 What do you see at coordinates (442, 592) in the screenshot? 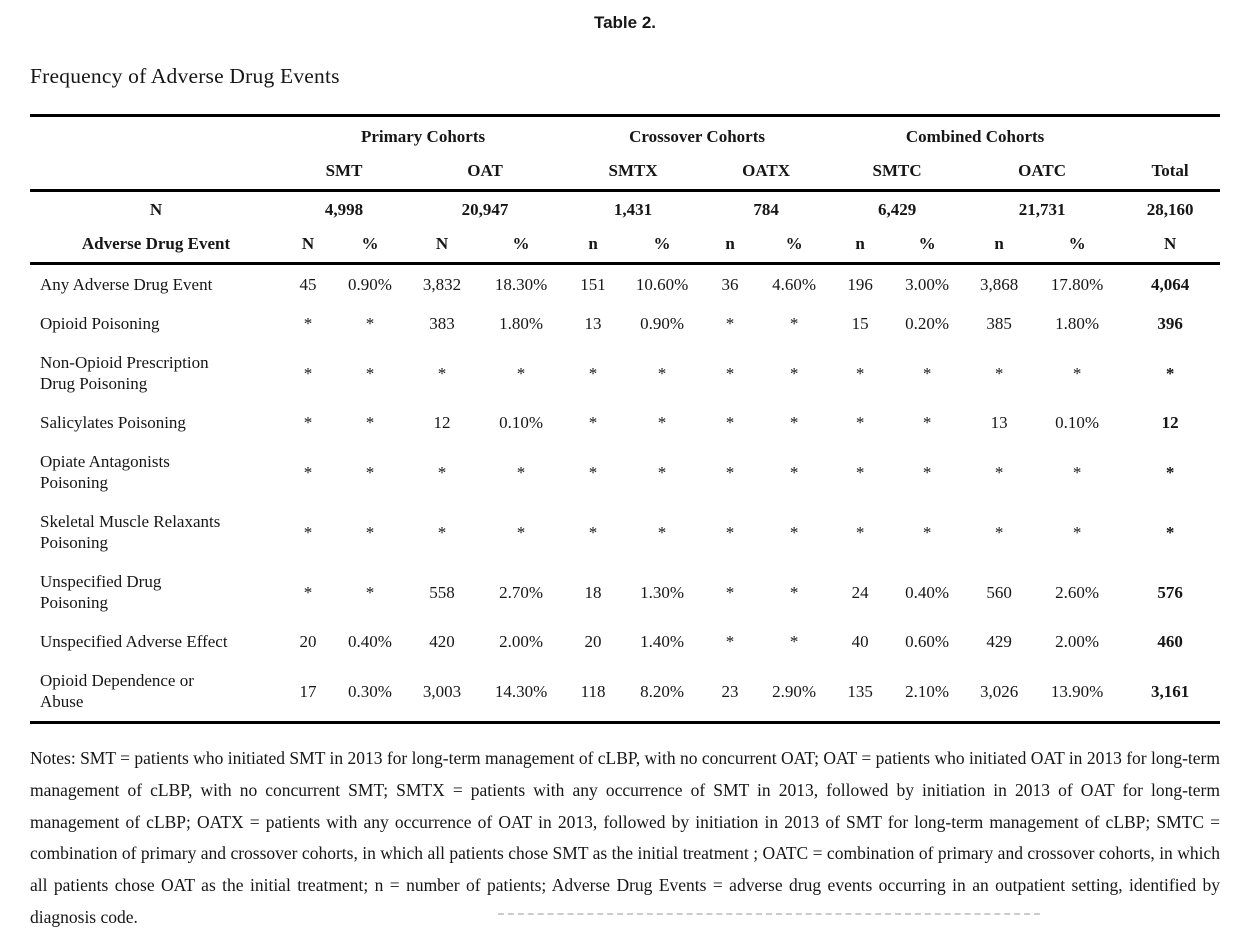
I see `value-cell: 558` at bounding box center [442, 592].